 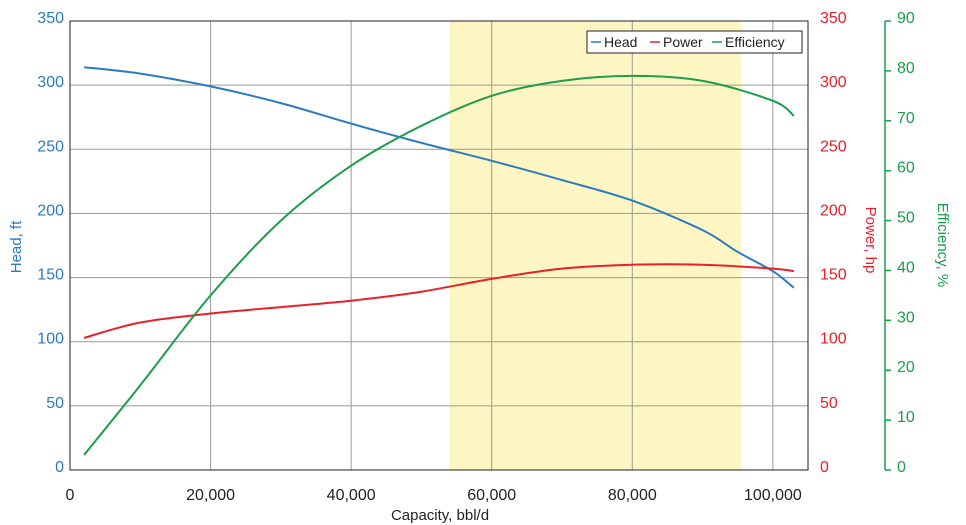 What do you see at coordinates (491, 495) in the screenshot?
I see `x-tick-label: 60,000` at bounding box center [491, 495].